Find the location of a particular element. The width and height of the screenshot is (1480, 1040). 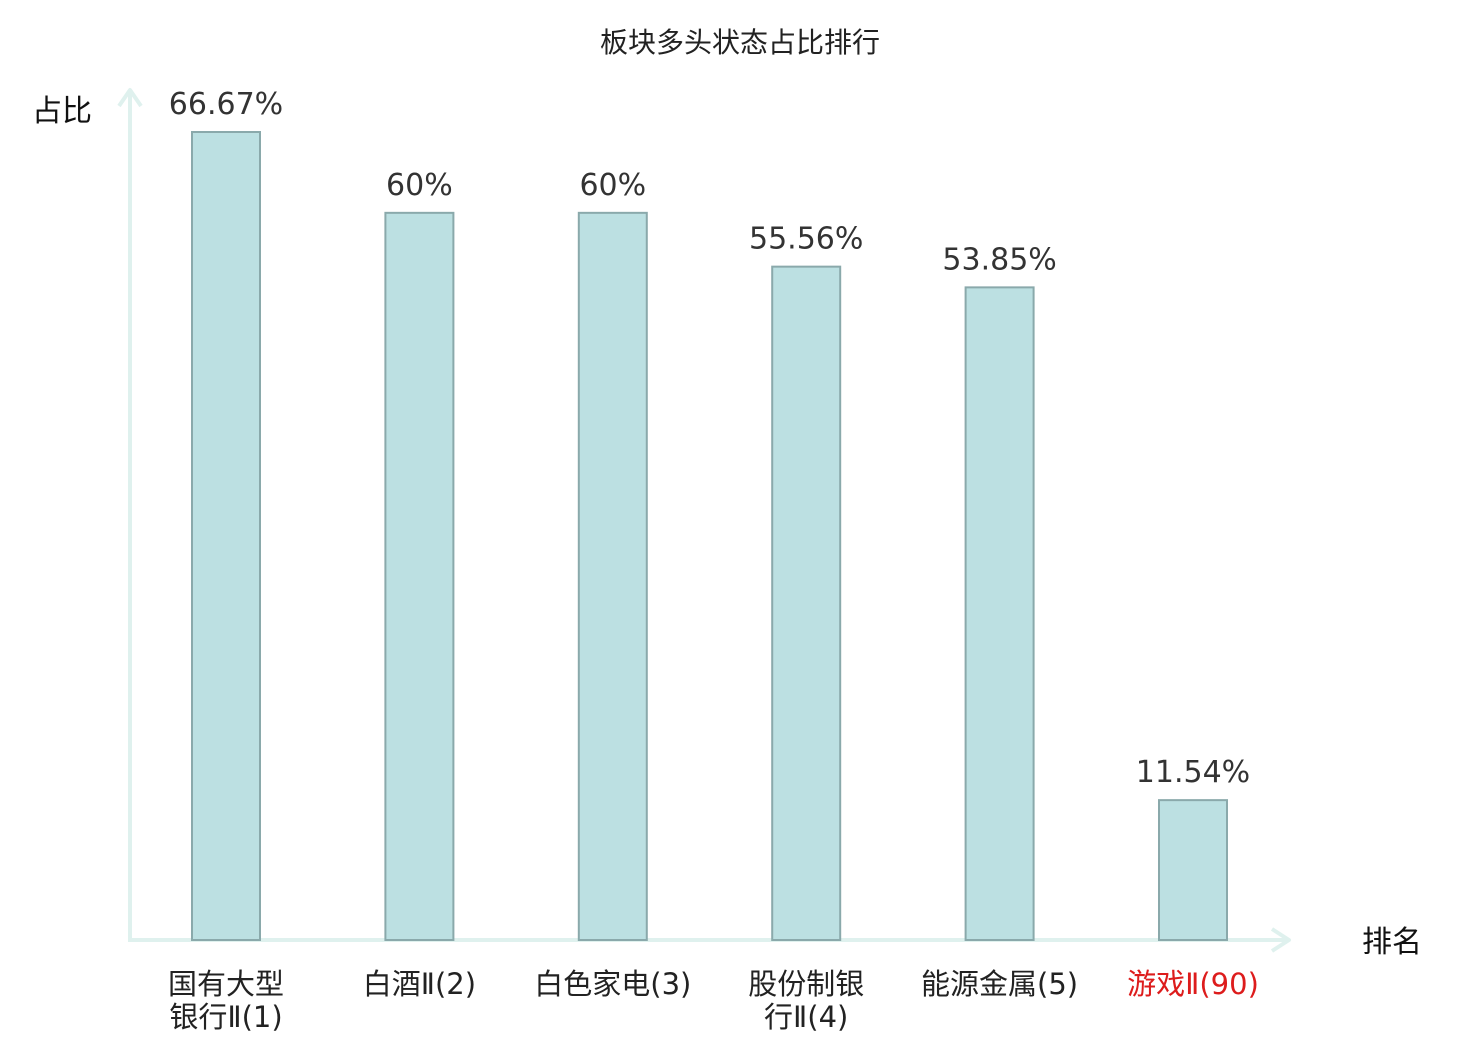

y-axis-label: 占比 is located at coordinates (62, 111).